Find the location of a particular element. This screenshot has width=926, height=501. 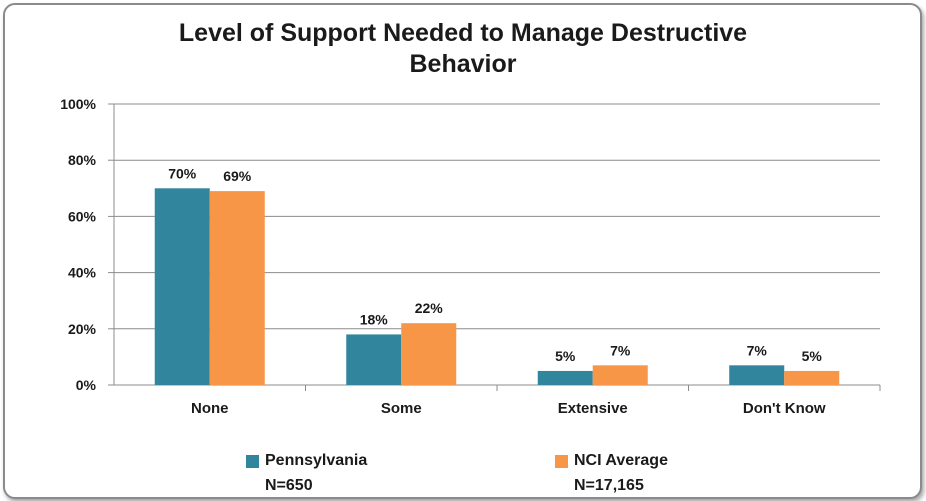

data-label: 70% is located at coordinates (182, 173).